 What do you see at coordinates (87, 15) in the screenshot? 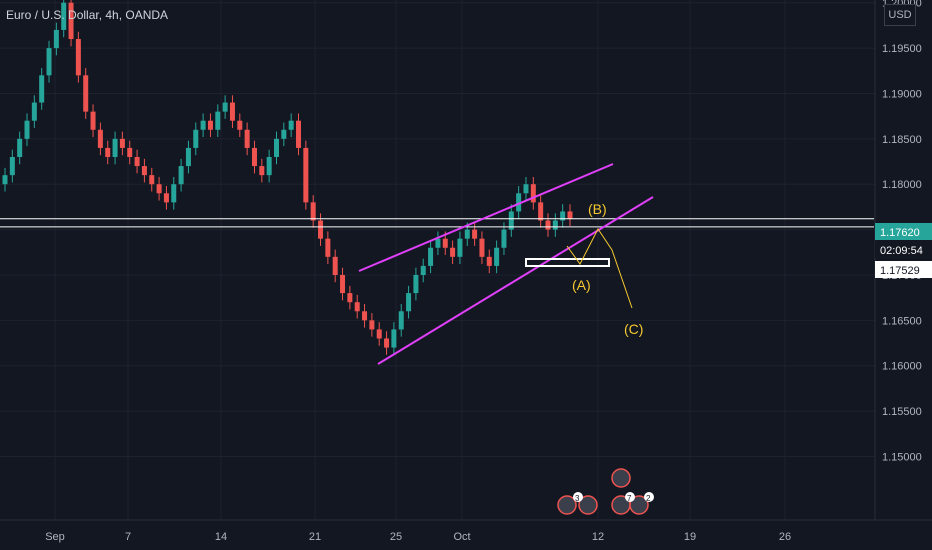
I see `symbol-title: Euro / U.S. Dollar, 4h, OANDA` at bounding box center [87, 15].